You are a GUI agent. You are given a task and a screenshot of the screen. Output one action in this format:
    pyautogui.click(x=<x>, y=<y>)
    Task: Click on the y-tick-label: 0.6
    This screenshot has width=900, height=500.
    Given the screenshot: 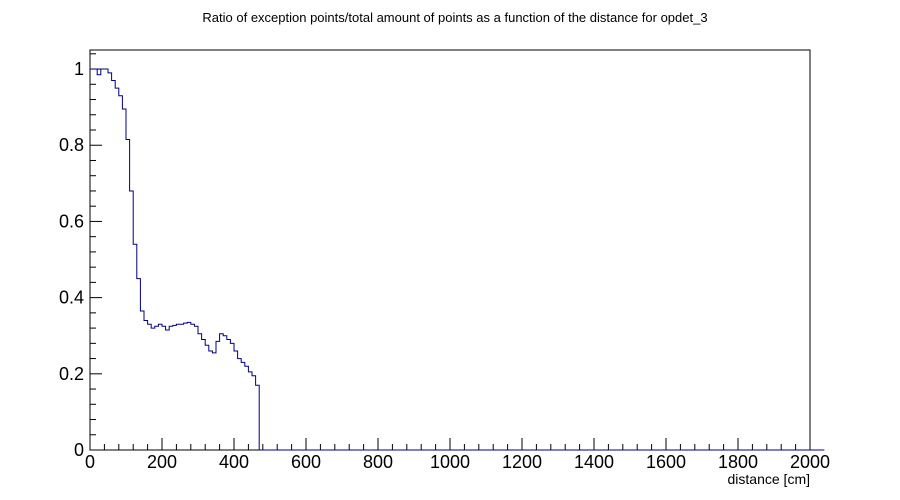 What is the action you would take?
    pyautogui.click(x=71, y=221)
    